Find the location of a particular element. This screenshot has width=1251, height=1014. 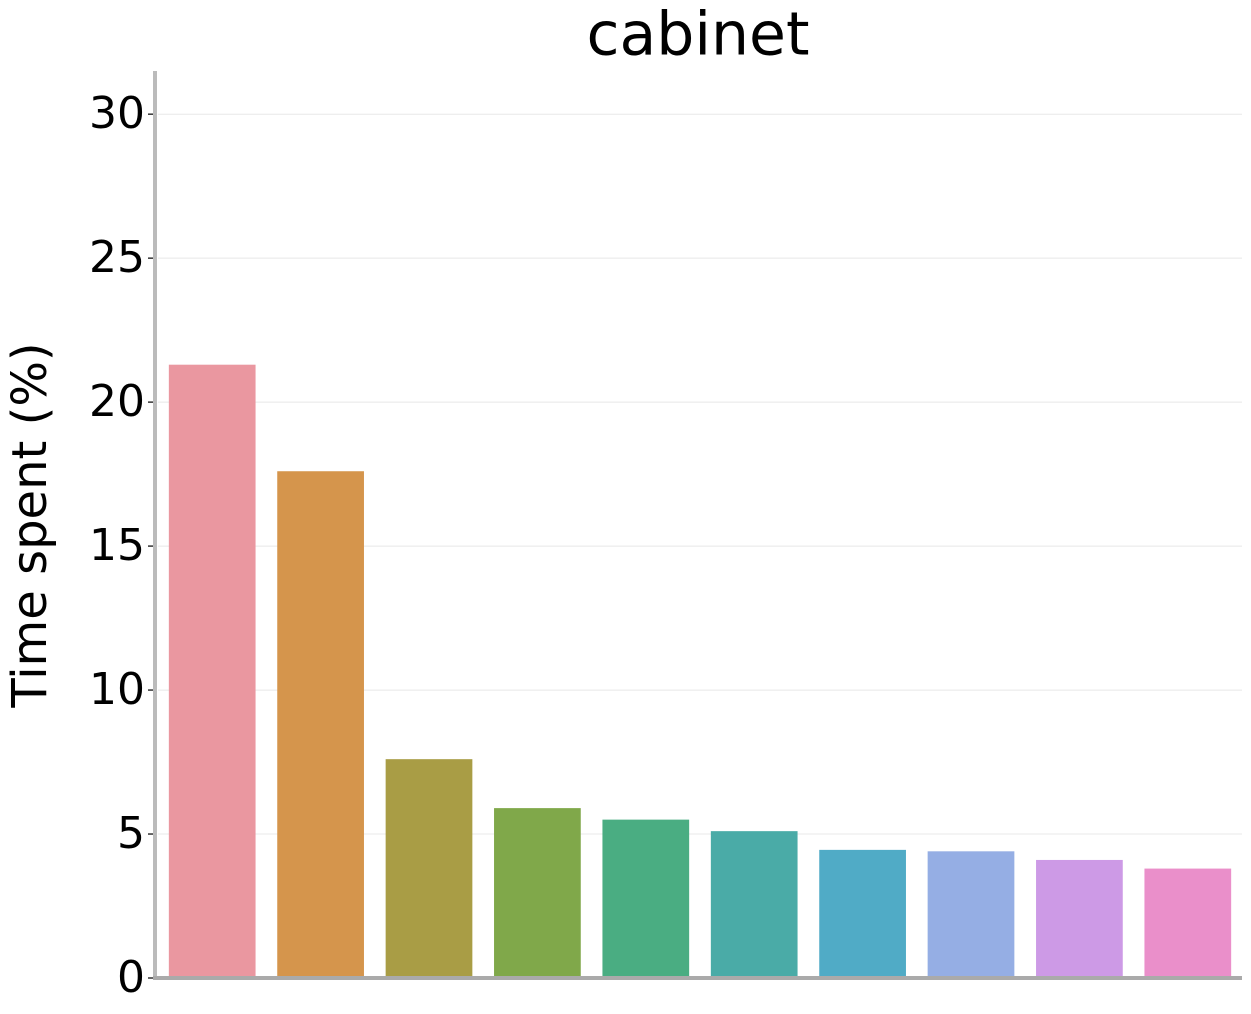

y-tick-label: 0 is located at coordinates (131, 977).